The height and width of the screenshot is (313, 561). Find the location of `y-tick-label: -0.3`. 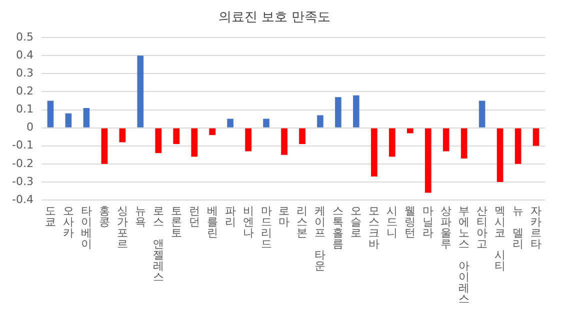

y-tick-label: -0.3 is located at coordinates (23, 181).